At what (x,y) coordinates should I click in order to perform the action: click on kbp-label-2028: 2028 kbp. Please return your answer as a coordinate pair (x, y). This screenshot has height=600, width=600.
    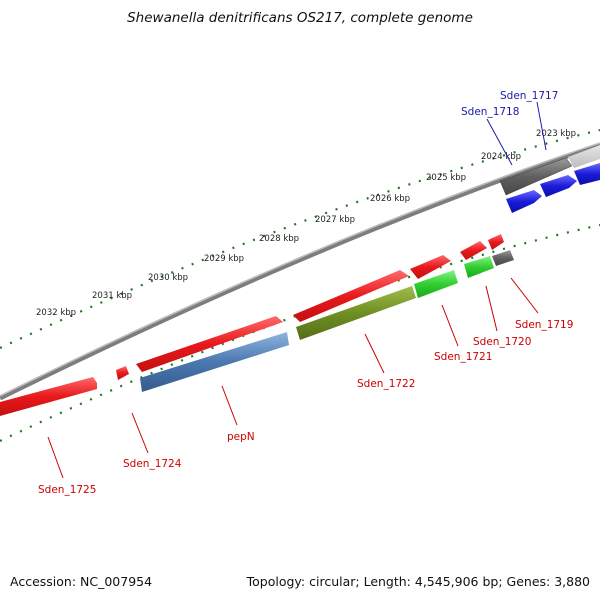
    Looking at the image, I should click on (279, 239).